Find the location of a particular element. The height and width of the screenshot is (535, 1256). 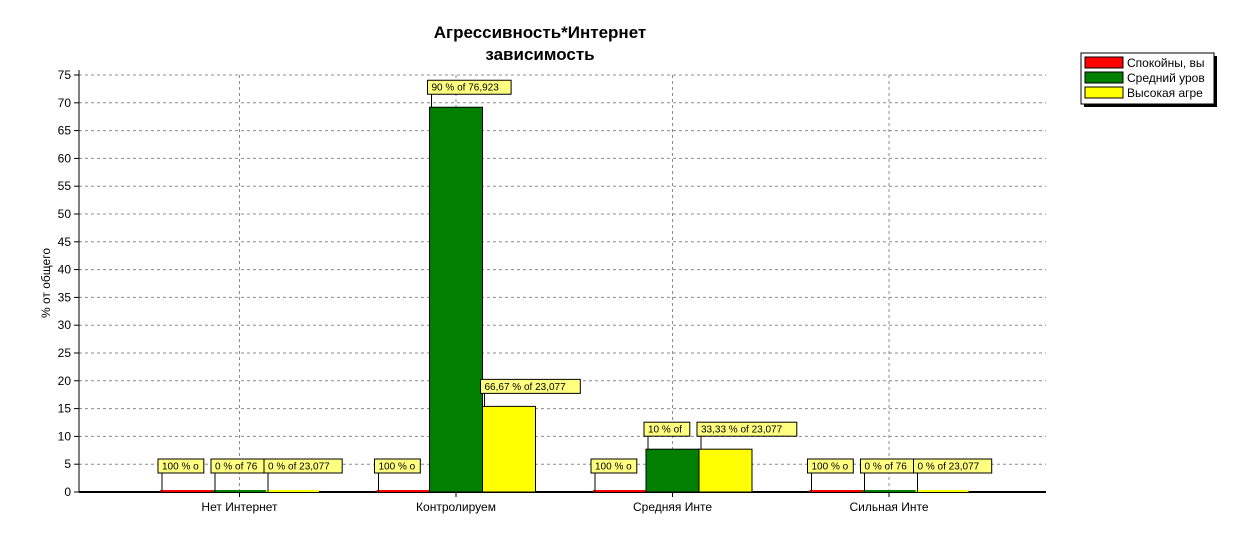

data-label: 90 % of 76,923 is located at coordinates (466, 88).